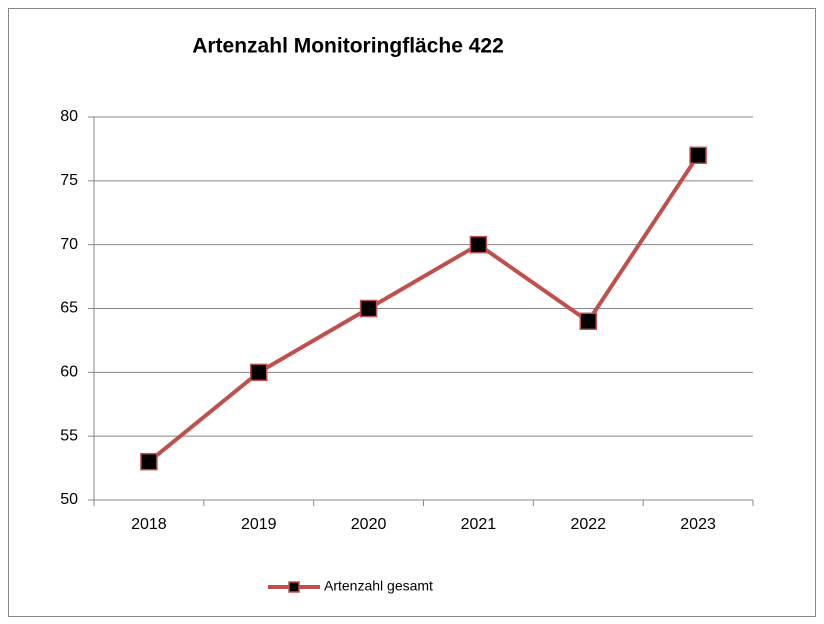 This screenshot has width=824, height=624. Describe the element at coordinates (378, 586) in the screenshot. I see `legend-label: Artenzahl gesamt` at that location.